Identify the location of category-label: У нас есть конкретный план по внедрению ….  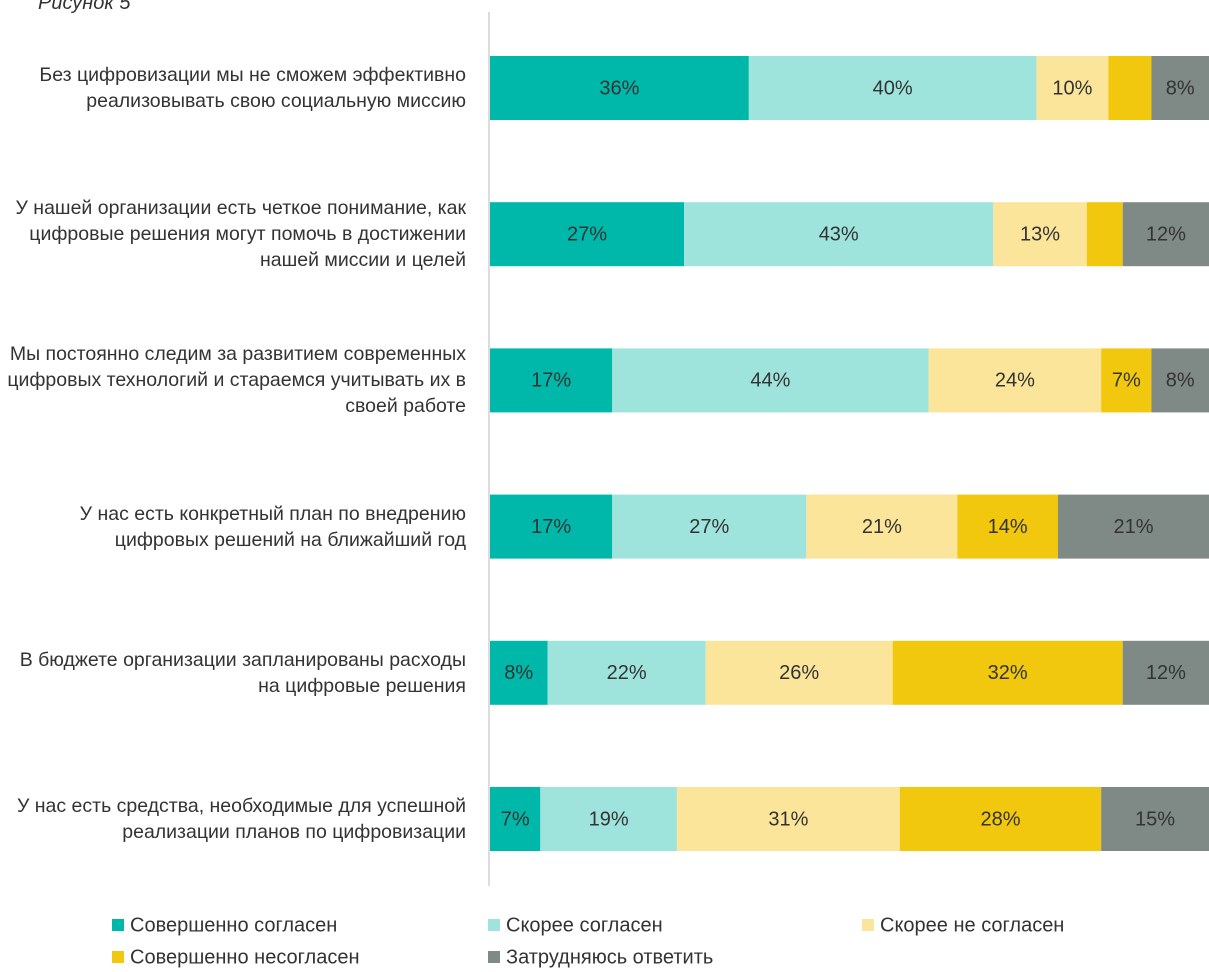
(272, 526).